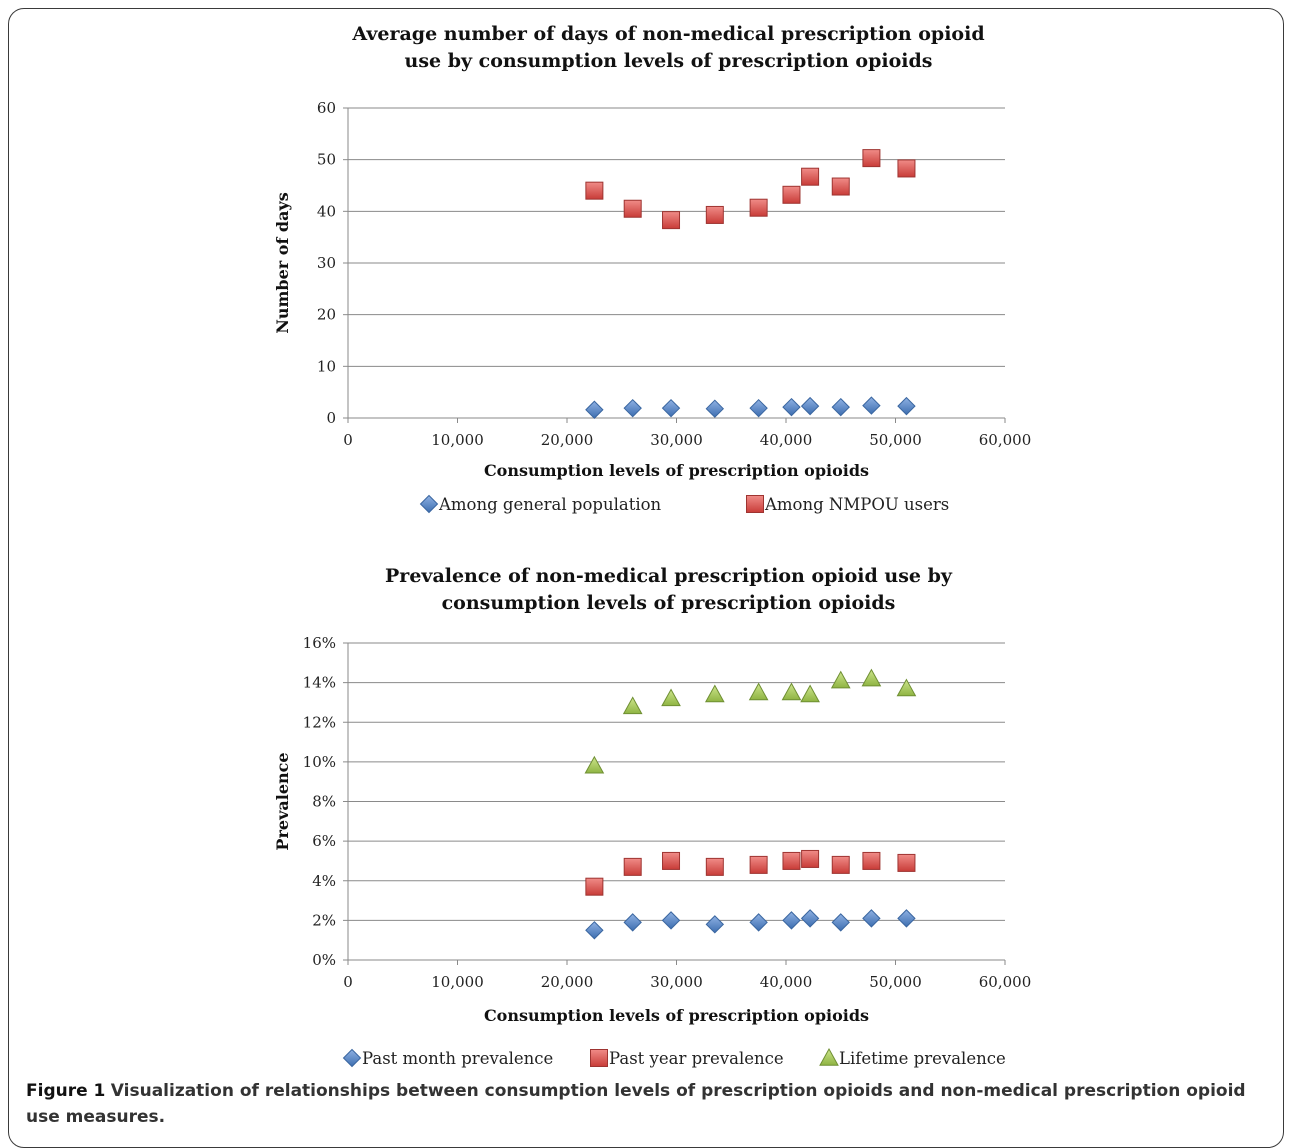  What do you see at coordinates (326, 160) in the screenshot?
I see `y-tick-label: 50` at bounding box center [326, 160].